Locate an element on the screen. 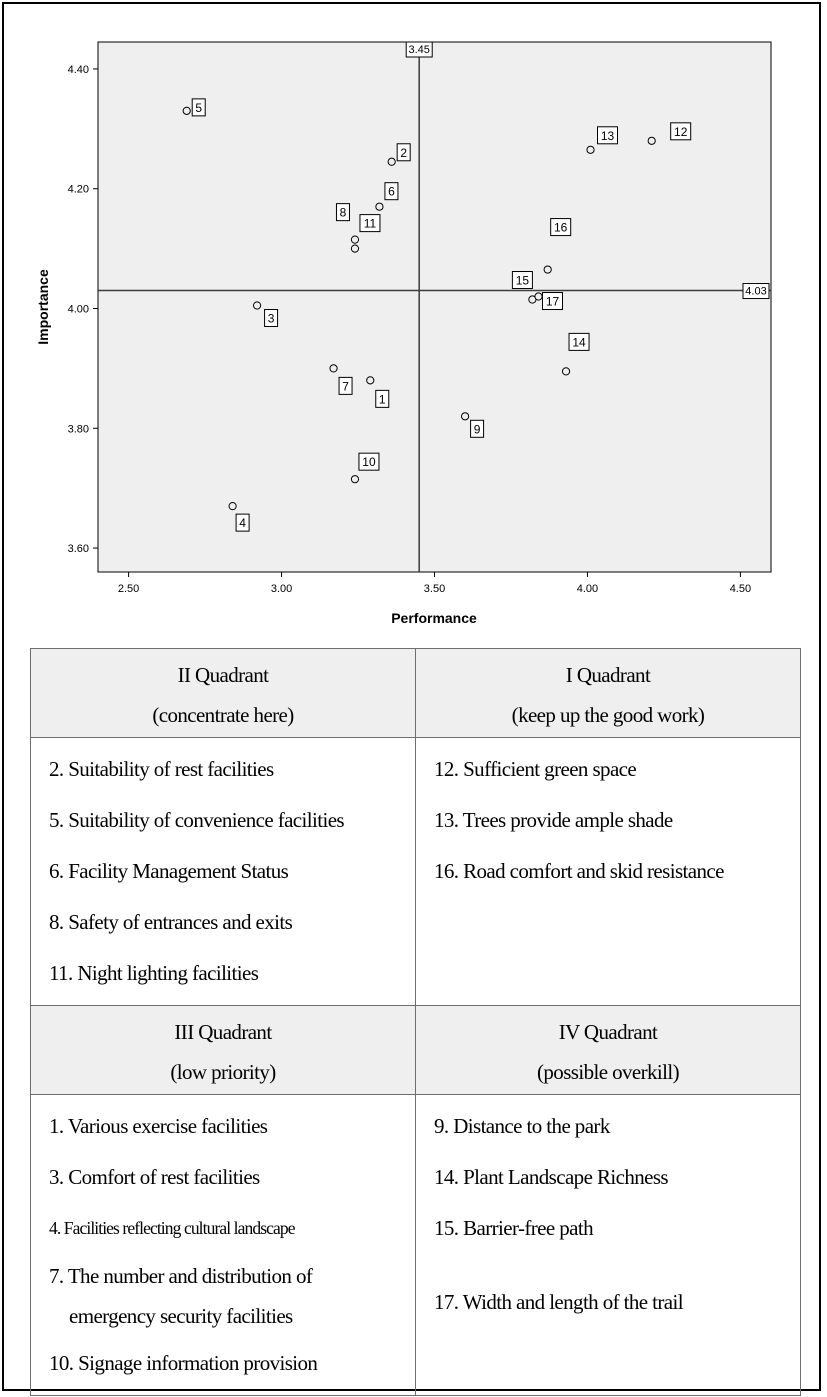 The image size is (827, 1397). point-label: 12 is located at coordinates (681, 132).